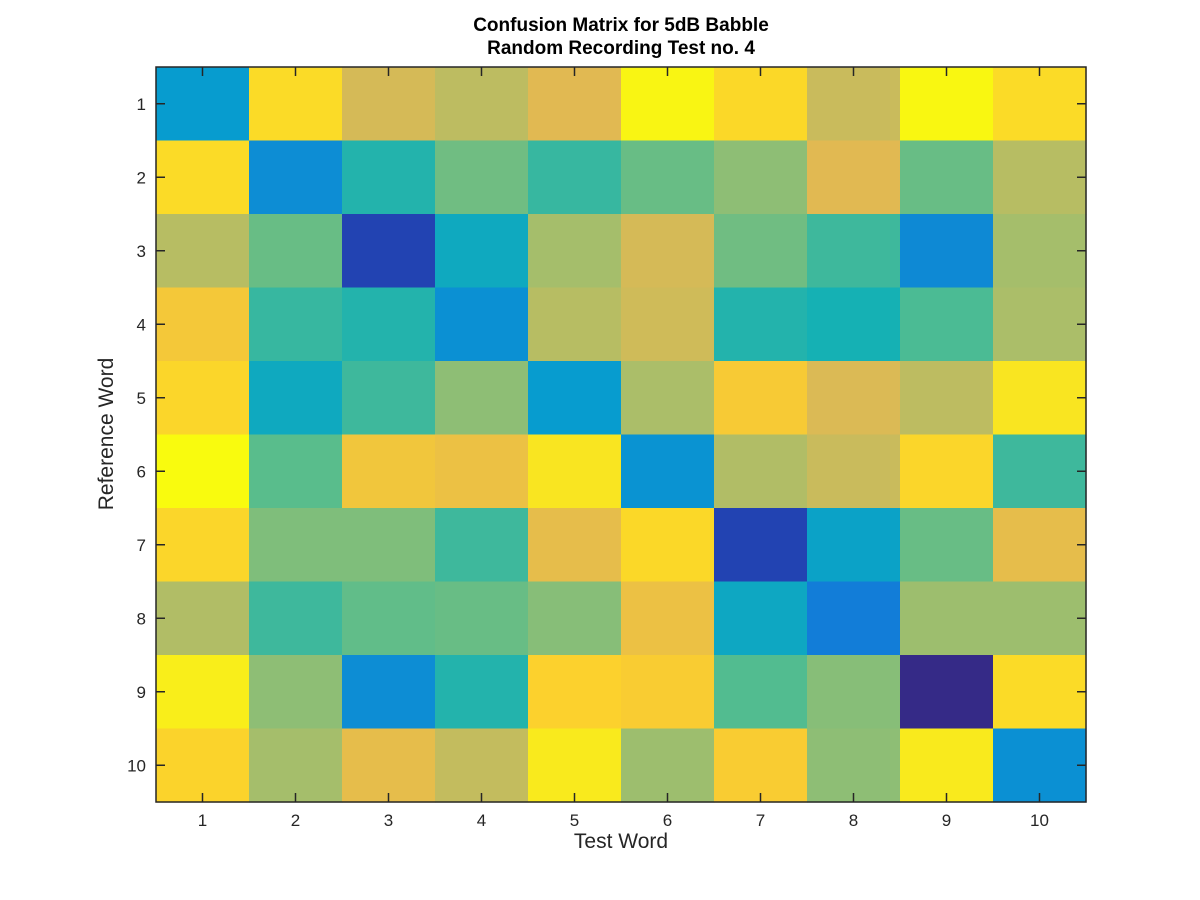  I want to click on x-tick-label: 8, so click(853, 820).